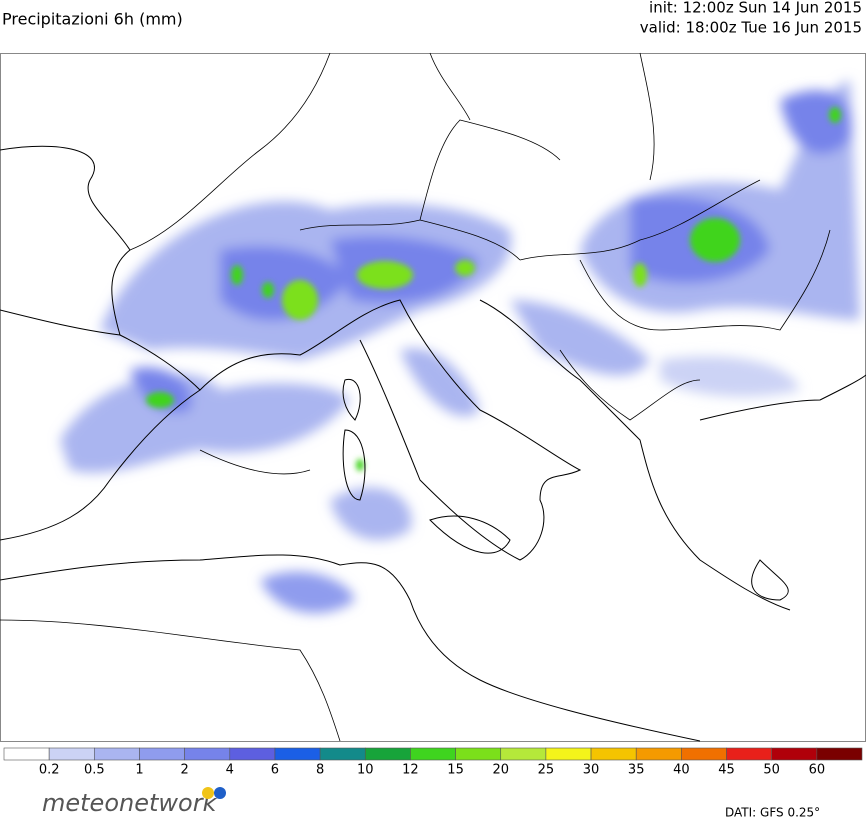  I want to click on legend-label: 12, so click(410, 770).